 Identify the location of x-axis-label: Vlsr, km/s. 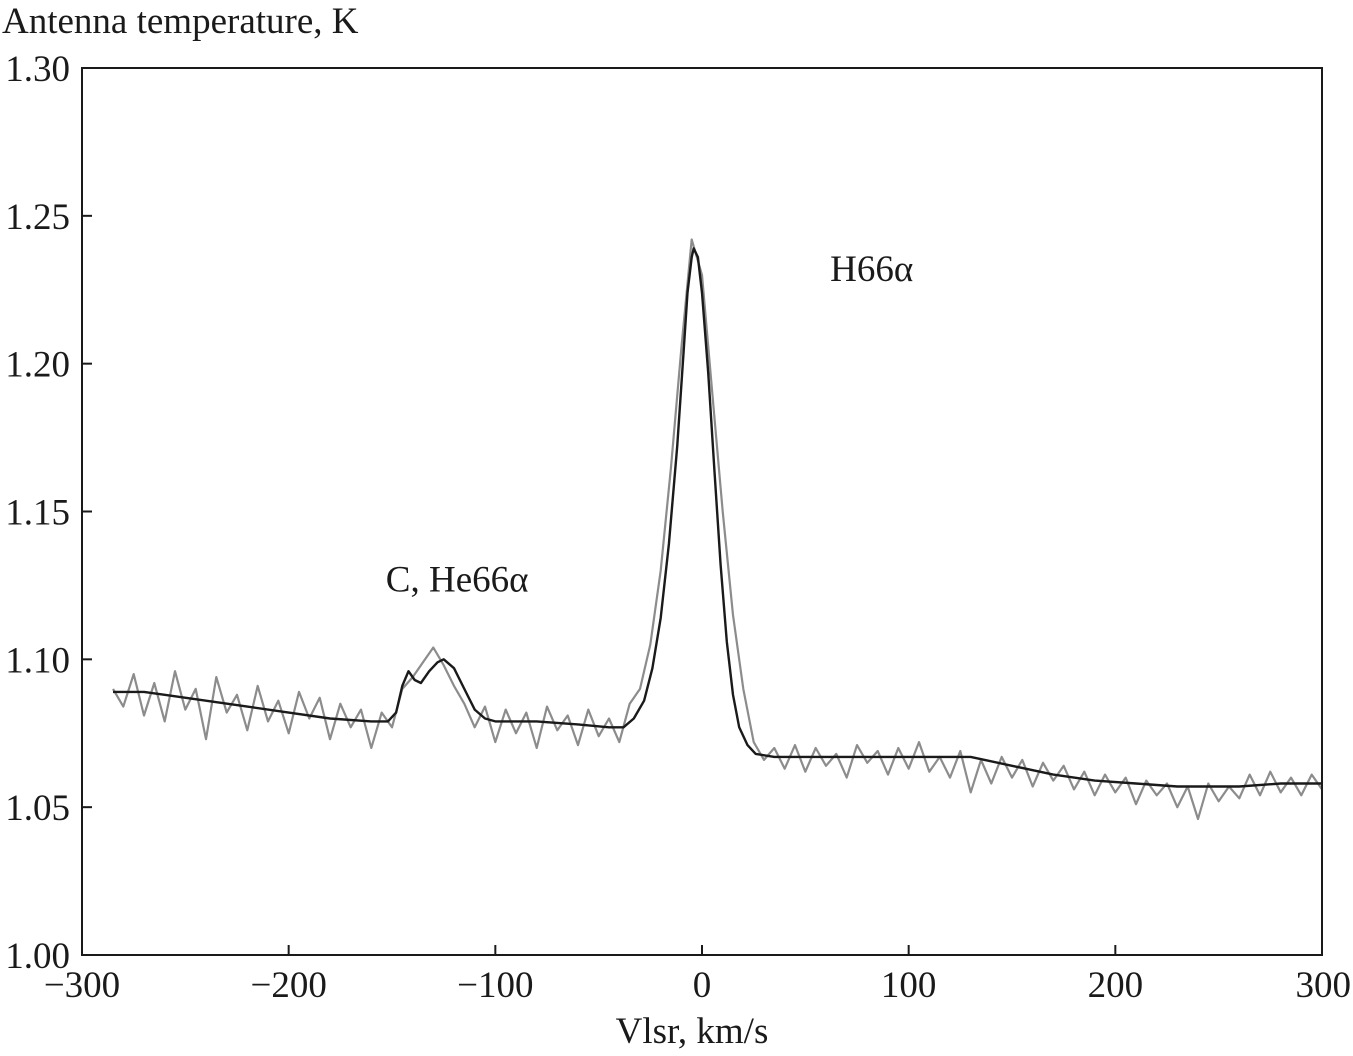
(692, 1031).